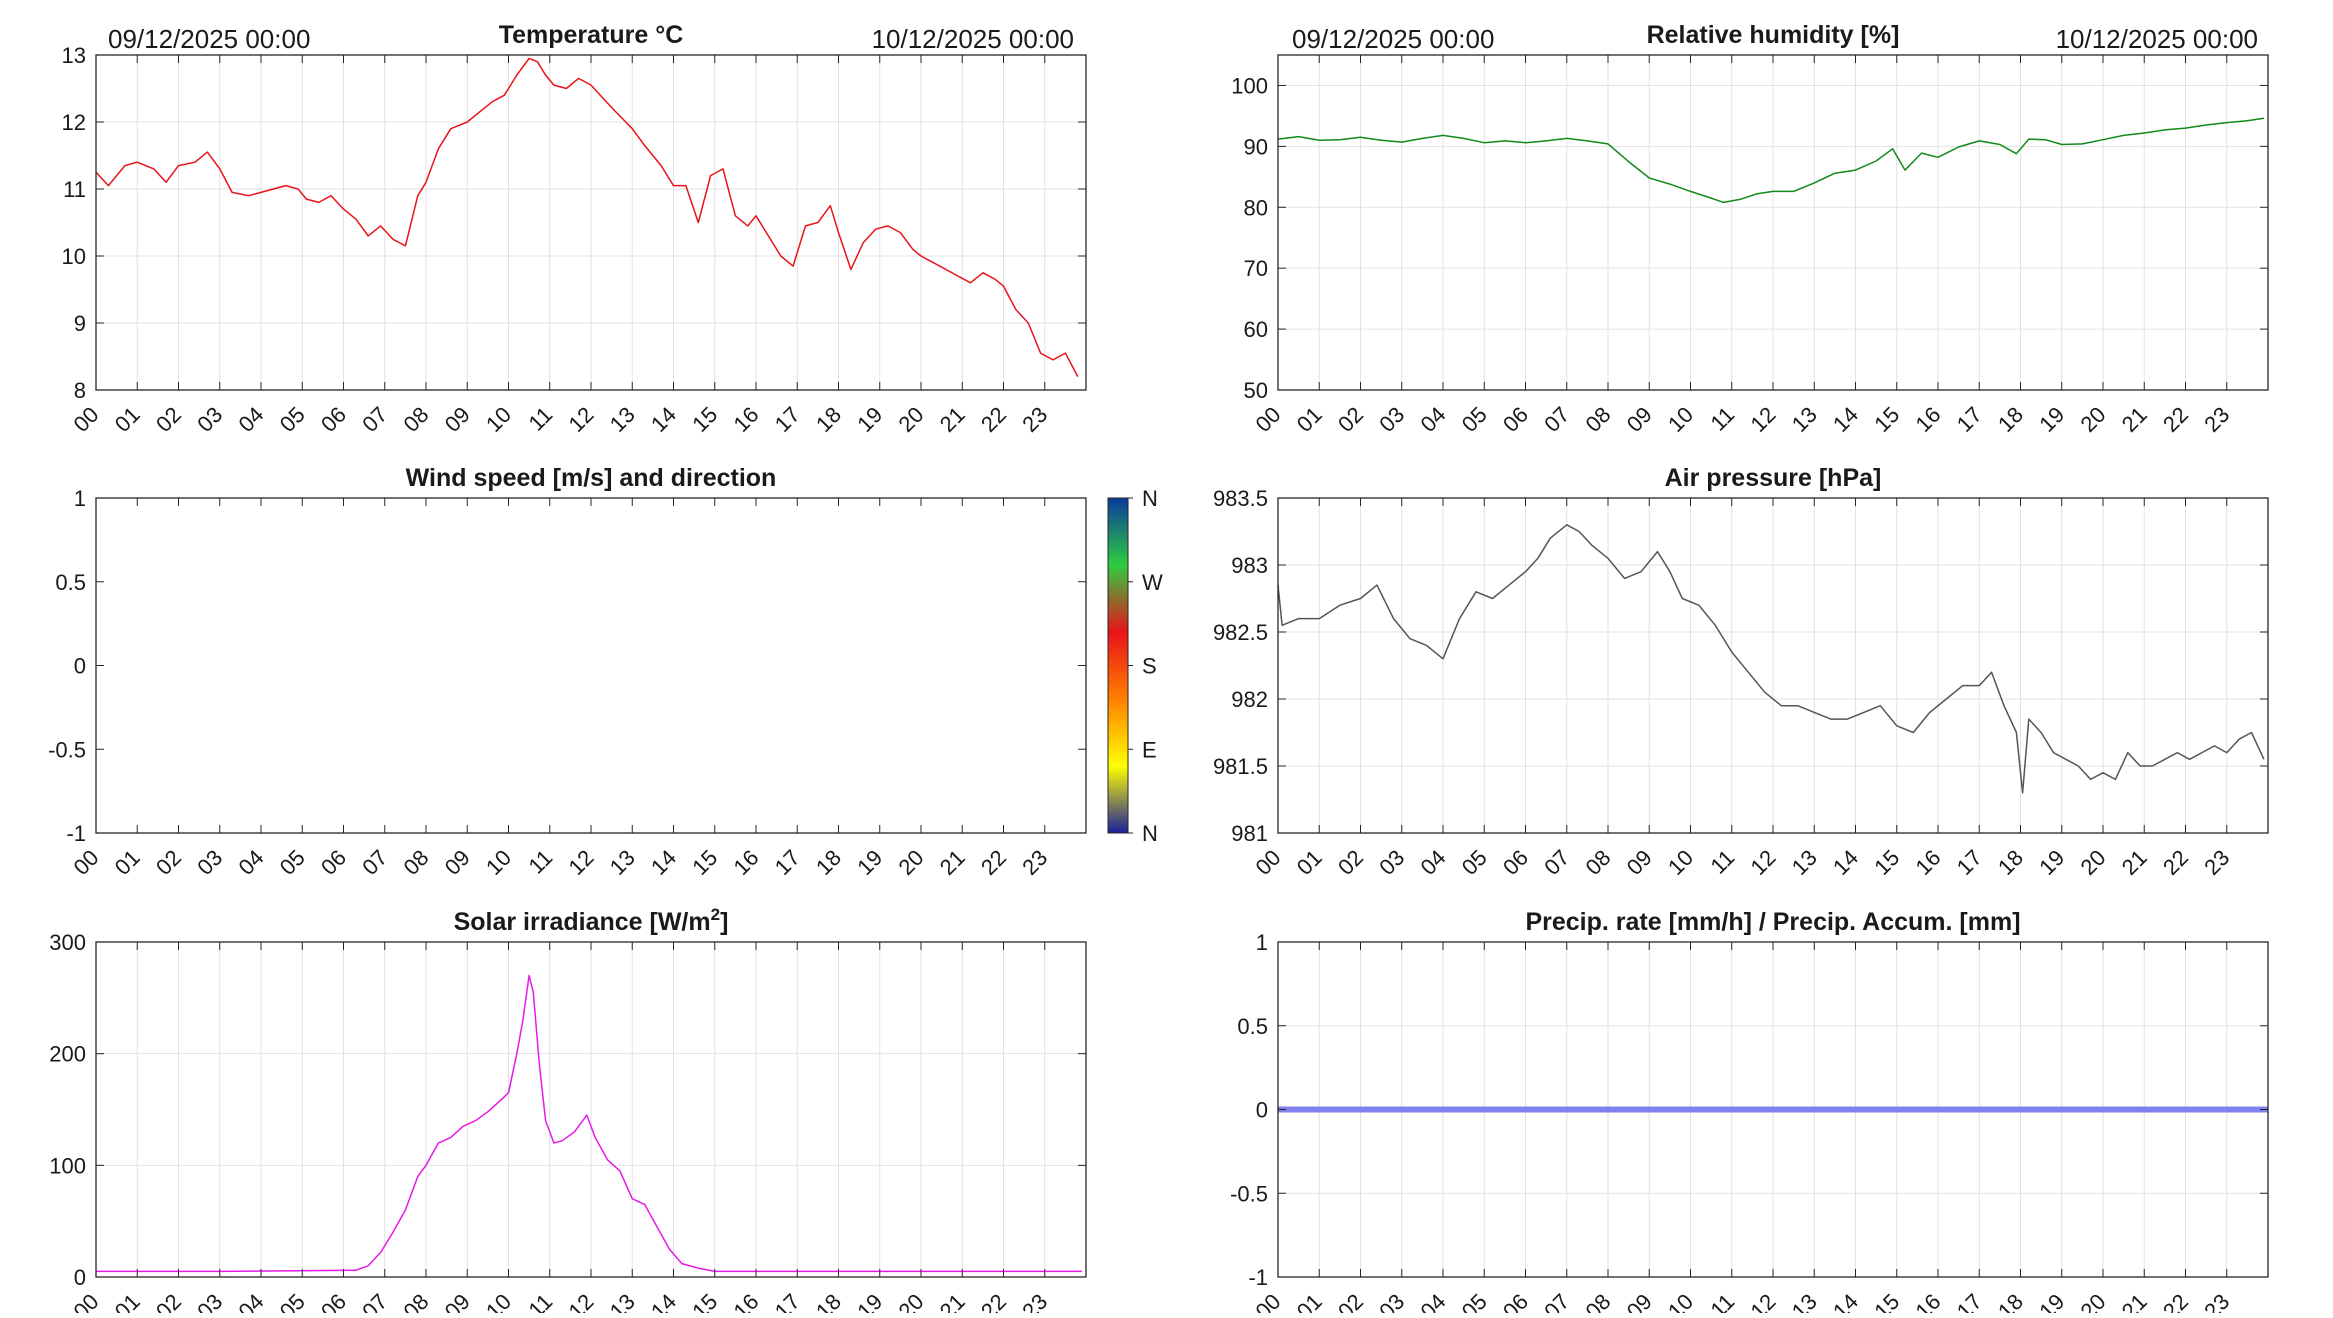 This screenshot has height=1318, width=2333. Describe the element at coordinates (591, 35) in the screenshot. I see `temperature-title: Temperature °C` at that location.